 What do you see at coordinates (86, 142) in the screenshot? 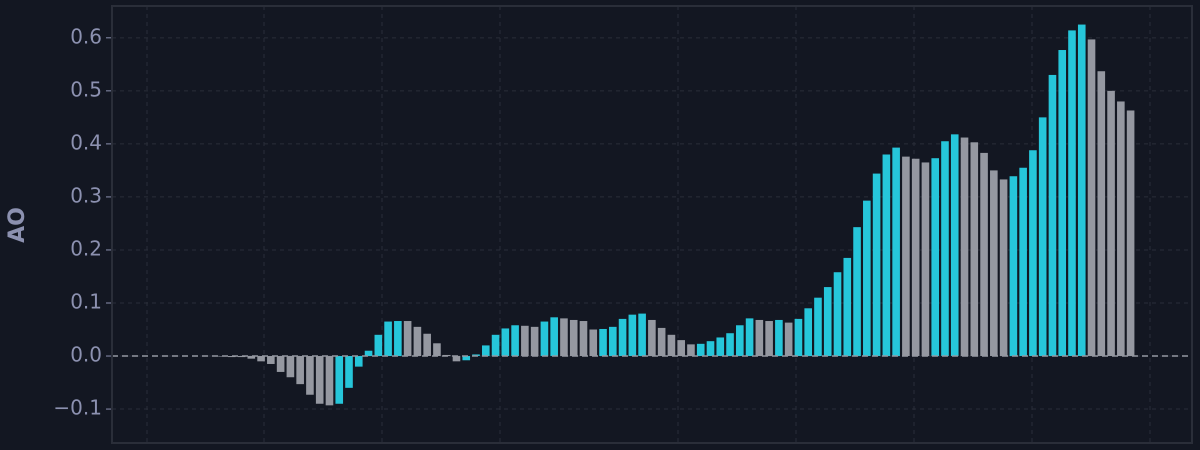
I see `y-tick-label: 0.4` at bounding box center [86, 142].